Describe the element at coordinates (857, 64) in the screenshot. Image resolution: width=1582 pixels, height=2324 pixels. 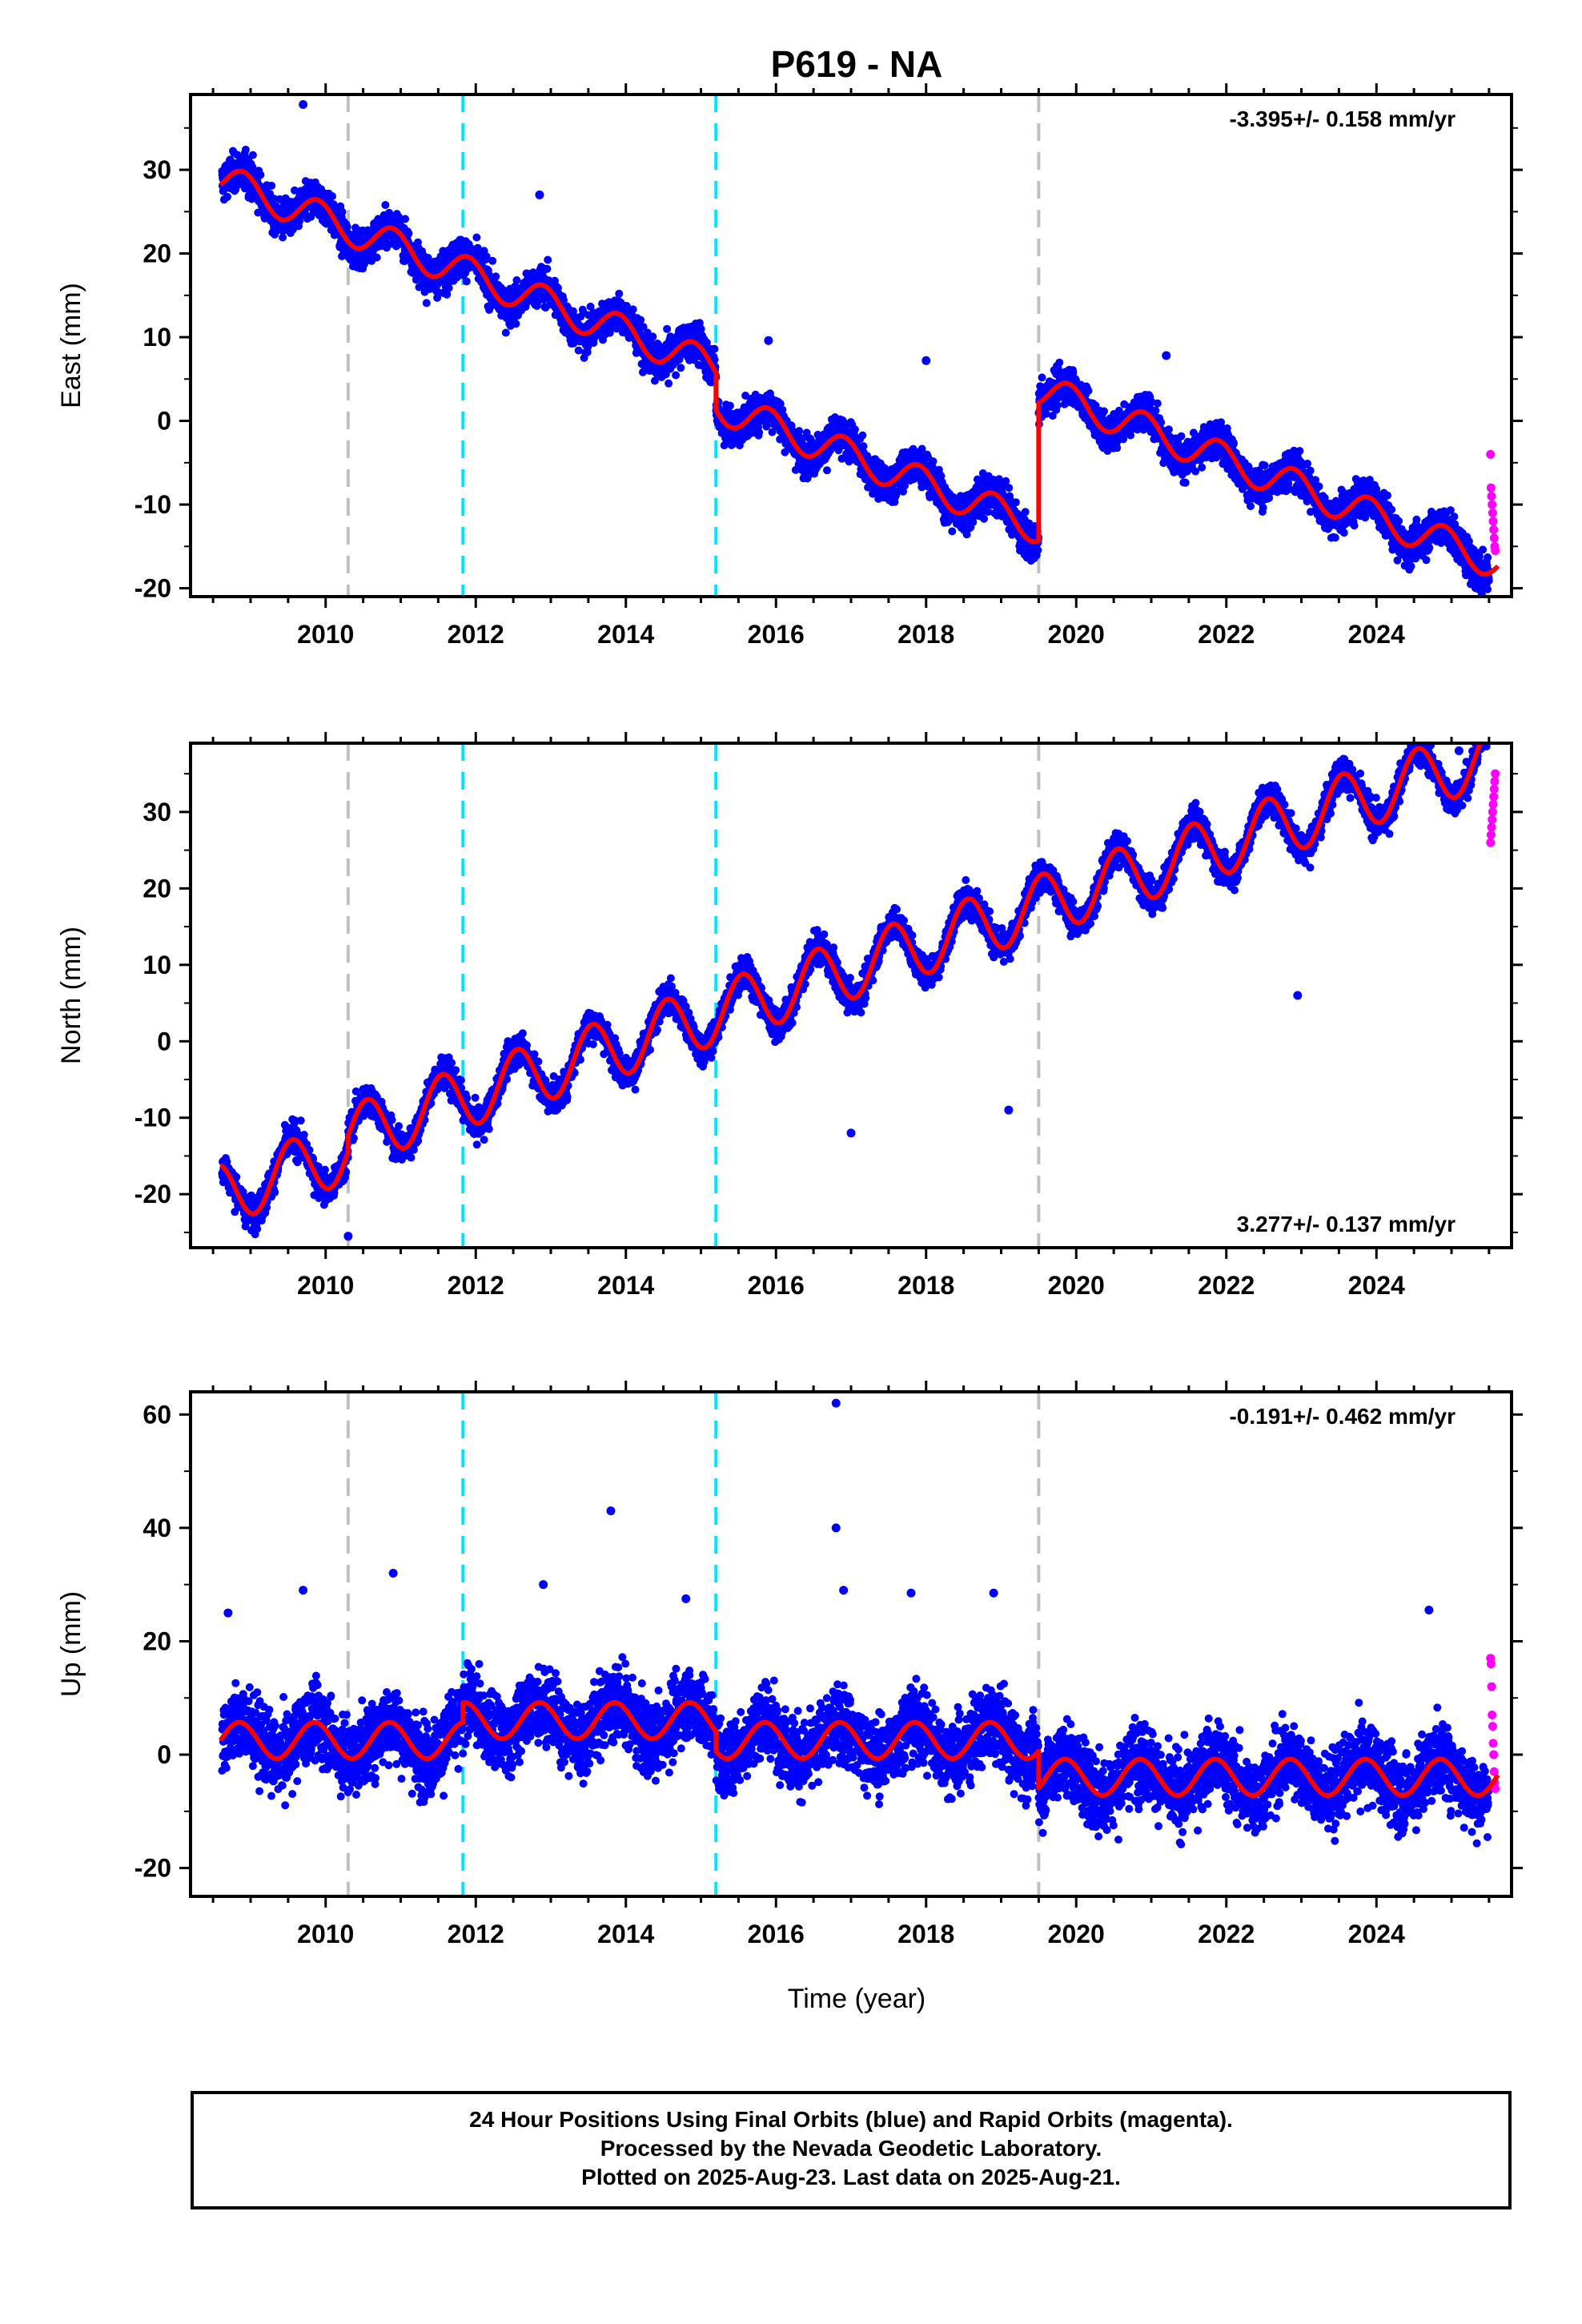
I see `plot-title: P619 - NA` at that location.